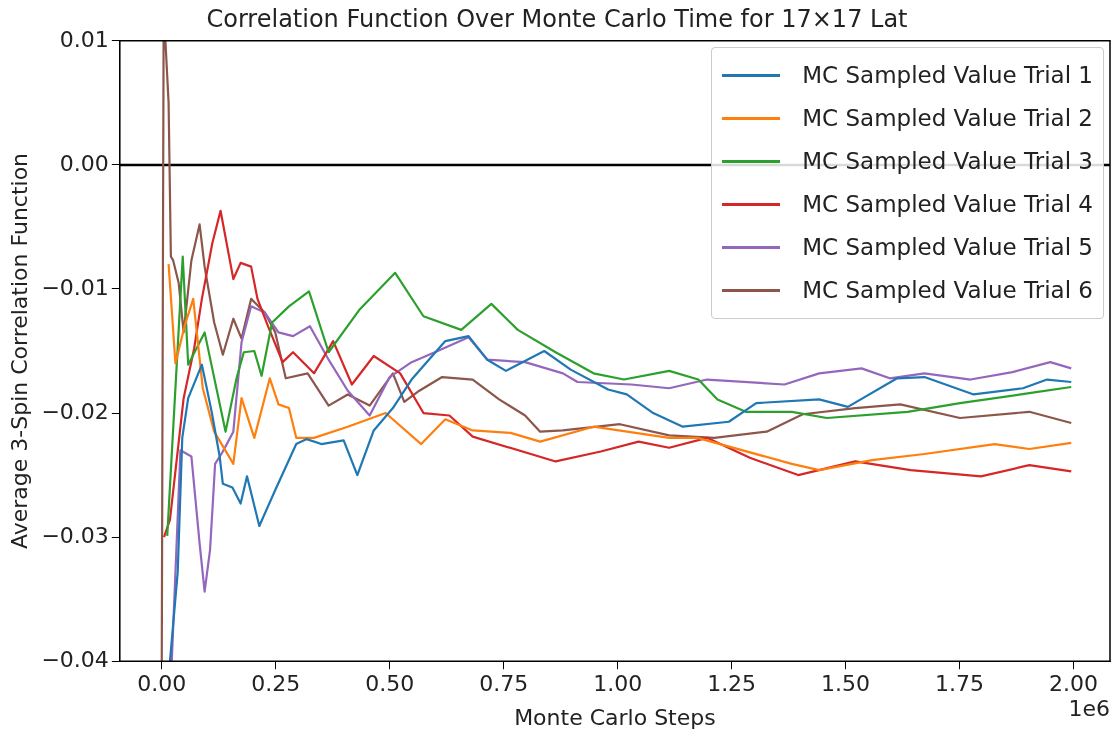 The image size is (1118, 740). Describe the element at coordinates (75, 287) in the screenshot. I see `y-tick-label: −0.01` at that location.